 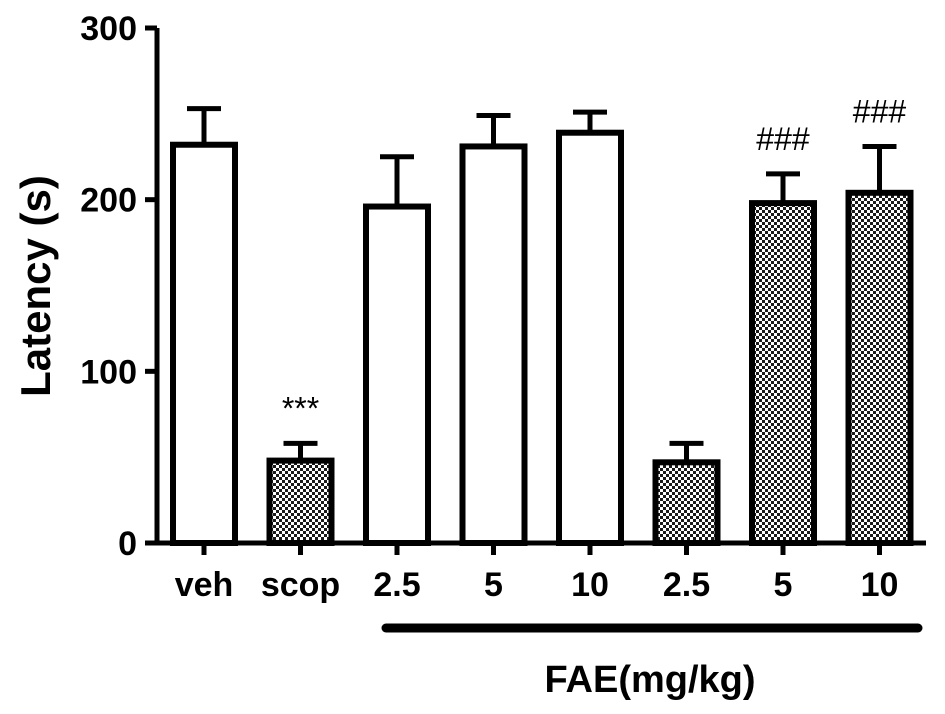 What do you see at coordinates (300, 408) in the screenshot?
I see `significance-marker: ***` at bounding box center [300, 408].